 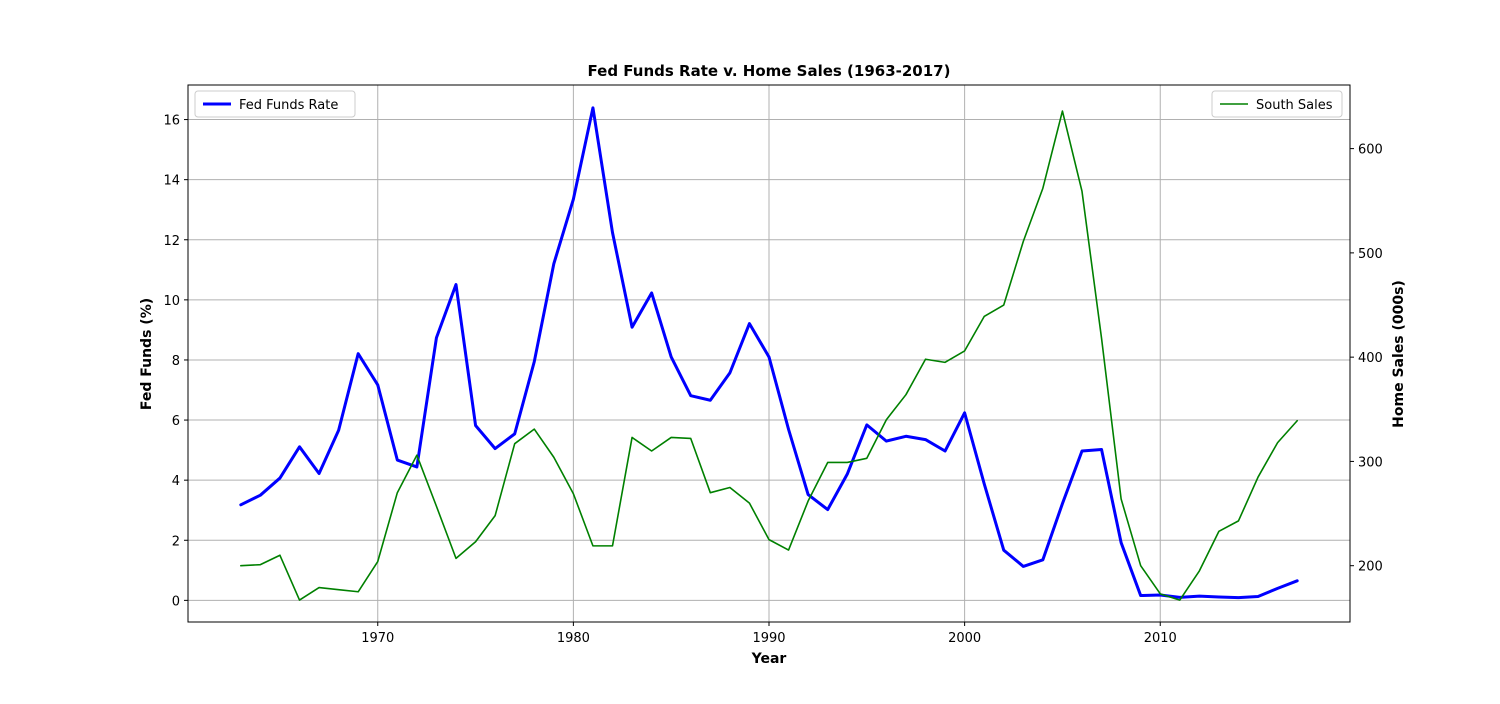 I want to click on y-tick-label-left: 6, so click(x=176, y=421).